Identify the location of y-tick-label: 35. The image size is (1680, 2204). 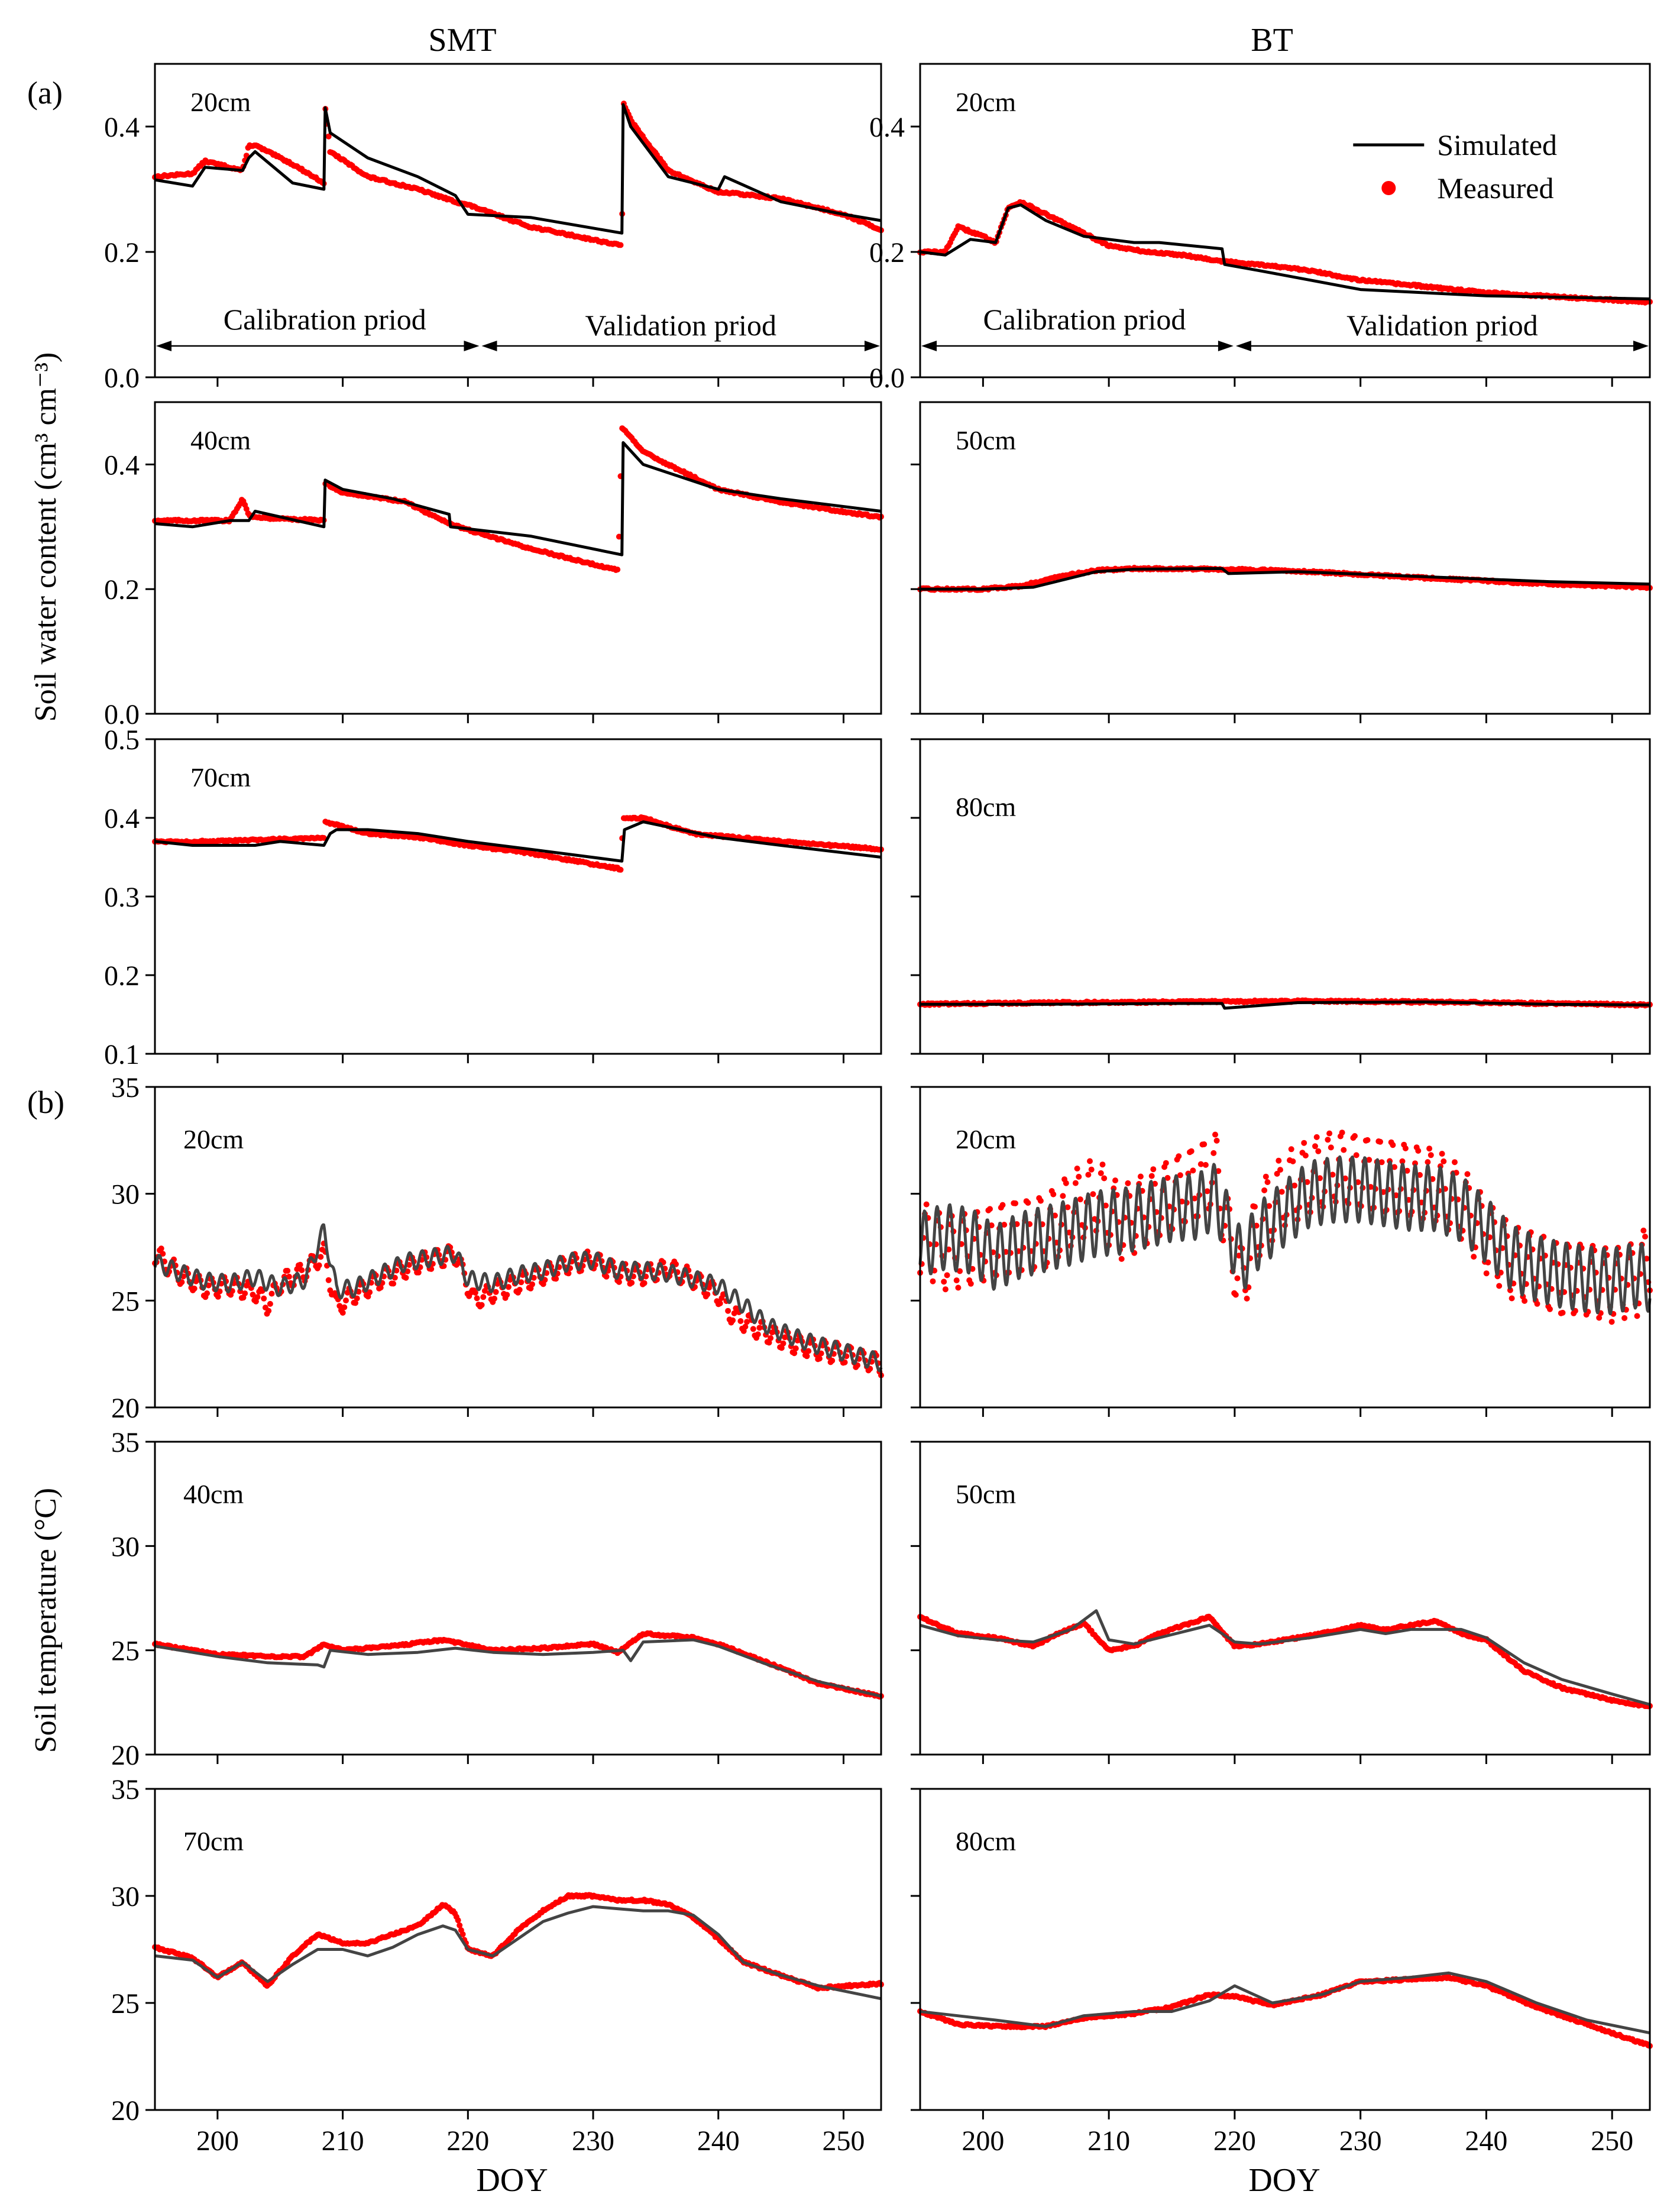
(125, 1442).